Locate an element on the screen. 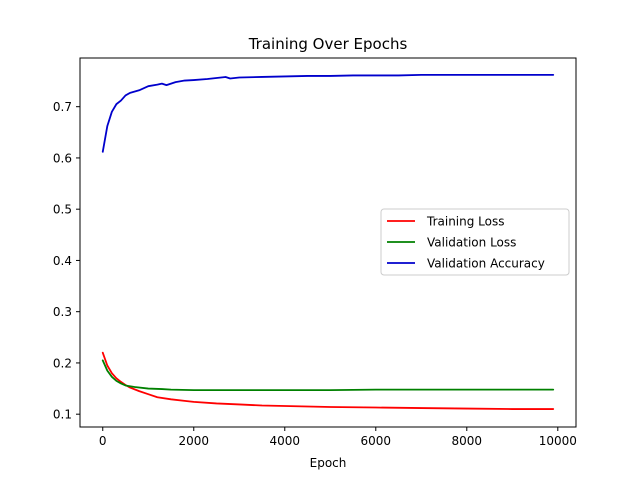 This screenshot has width=640, height=480. x-axis-label: Epoch is located at coordinates (328, 463).